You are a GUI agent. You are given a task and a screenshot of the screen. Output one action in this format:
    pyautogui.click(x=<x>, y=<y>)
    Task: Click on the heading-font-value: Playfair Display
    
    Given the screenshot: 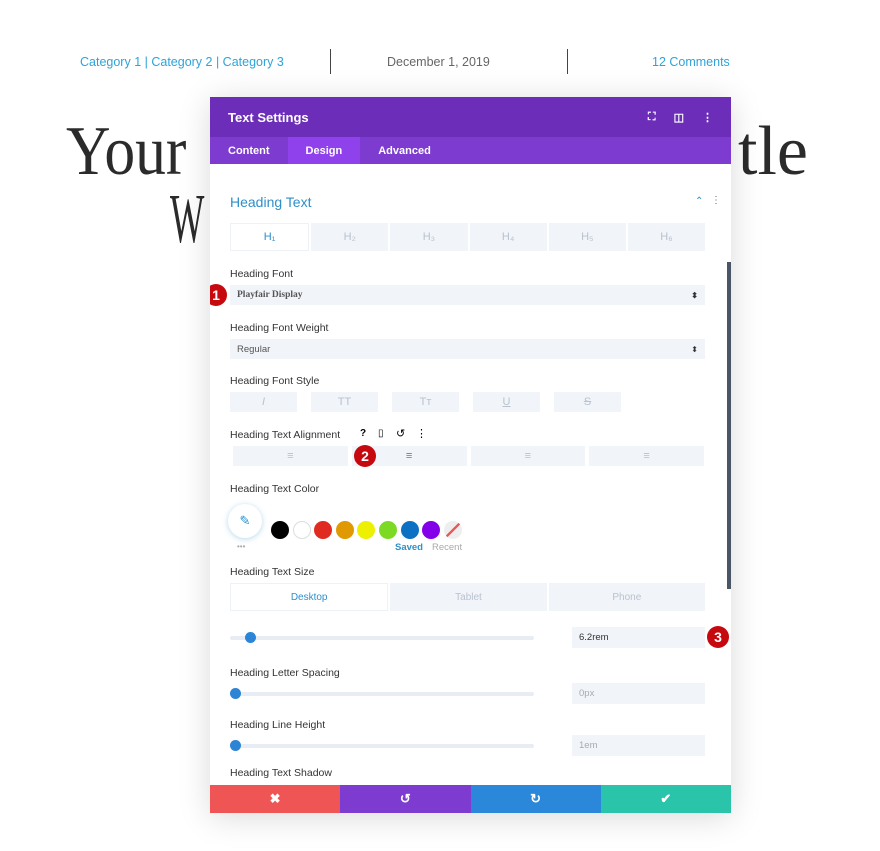 What is the action you would take?
    pyautogui.click(x=270, y=295)
    